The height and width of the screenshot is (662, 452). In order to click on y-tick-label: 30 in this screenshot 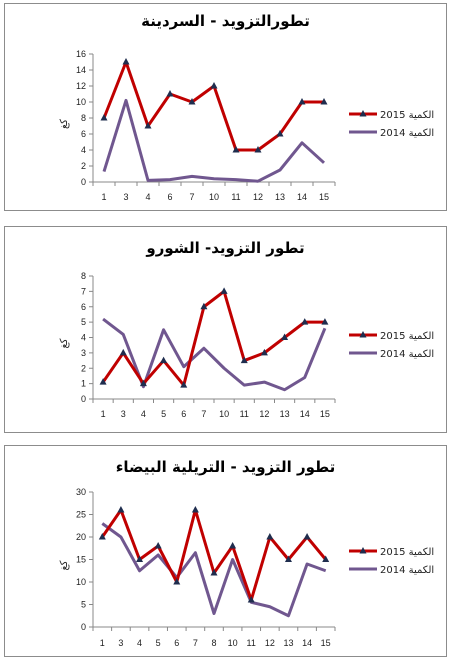, I will do `click(81, 492)`.